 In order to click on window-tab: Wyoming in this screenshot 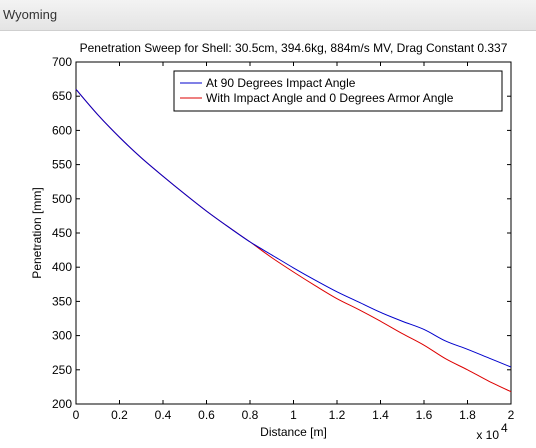, I will do `click(268, 15)`.